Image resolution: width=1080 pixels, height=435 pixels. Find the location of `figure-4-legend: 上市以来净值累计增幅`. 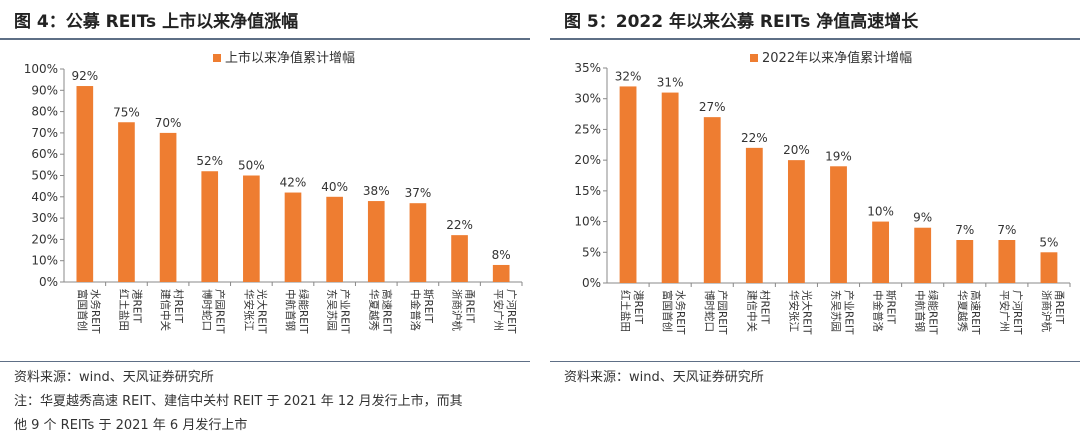

figure-4-legend: 上市以来净值累计增幅 is located at coordinates (284, 58).